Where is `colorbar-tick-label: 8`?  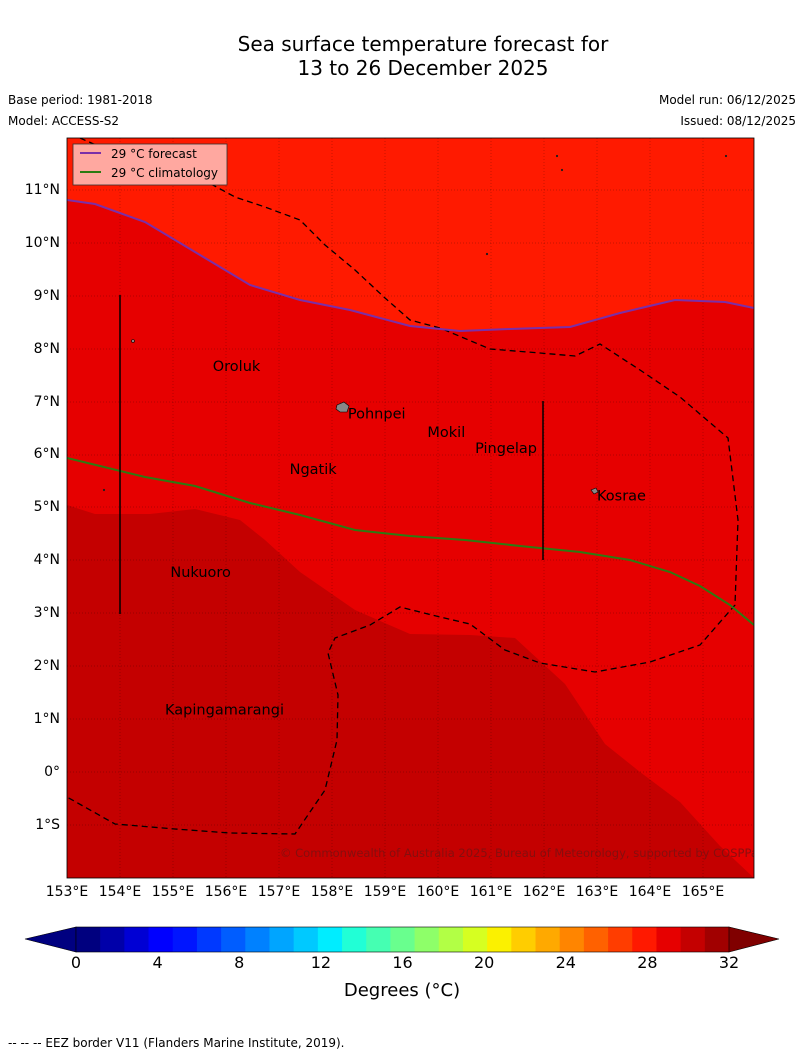 colorbar-tick-label: 8 is located at coordinates (239, 962).